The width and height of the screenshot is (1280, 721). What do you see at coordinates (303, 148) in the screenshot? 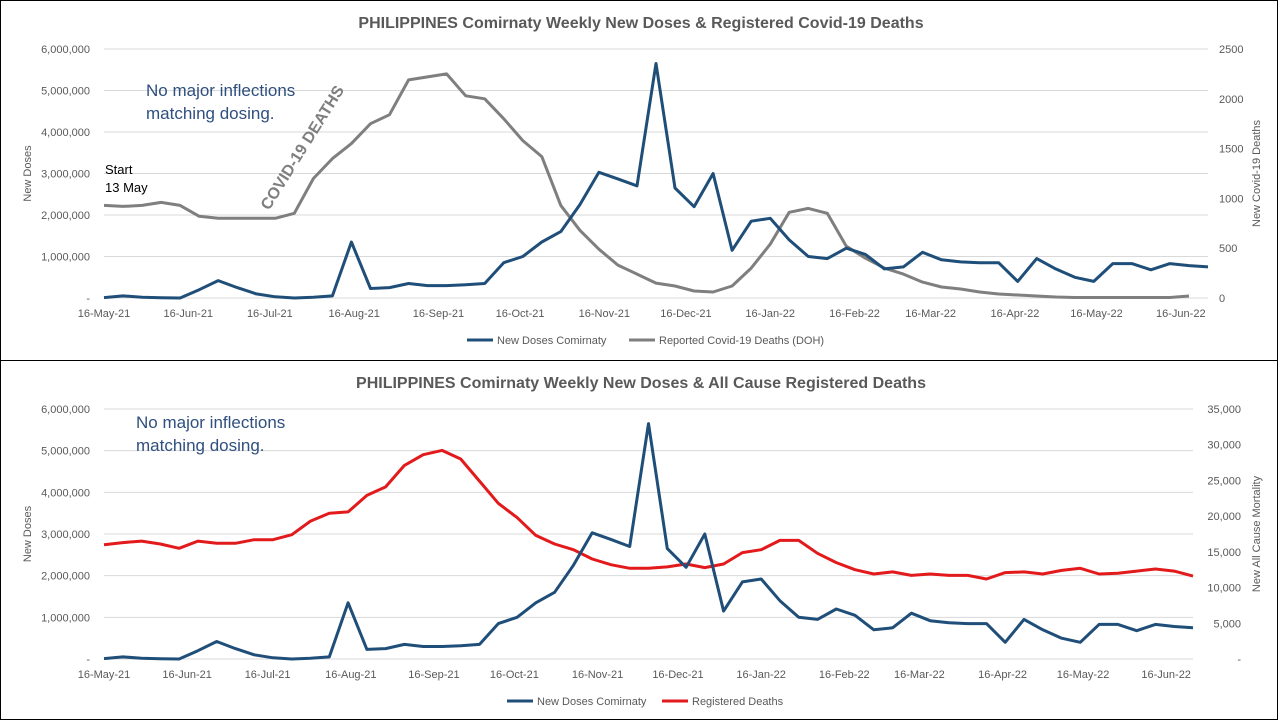
I see `annotation-covid-deaths: COVID-19 DEATHS` at bounding box center [303, 148].